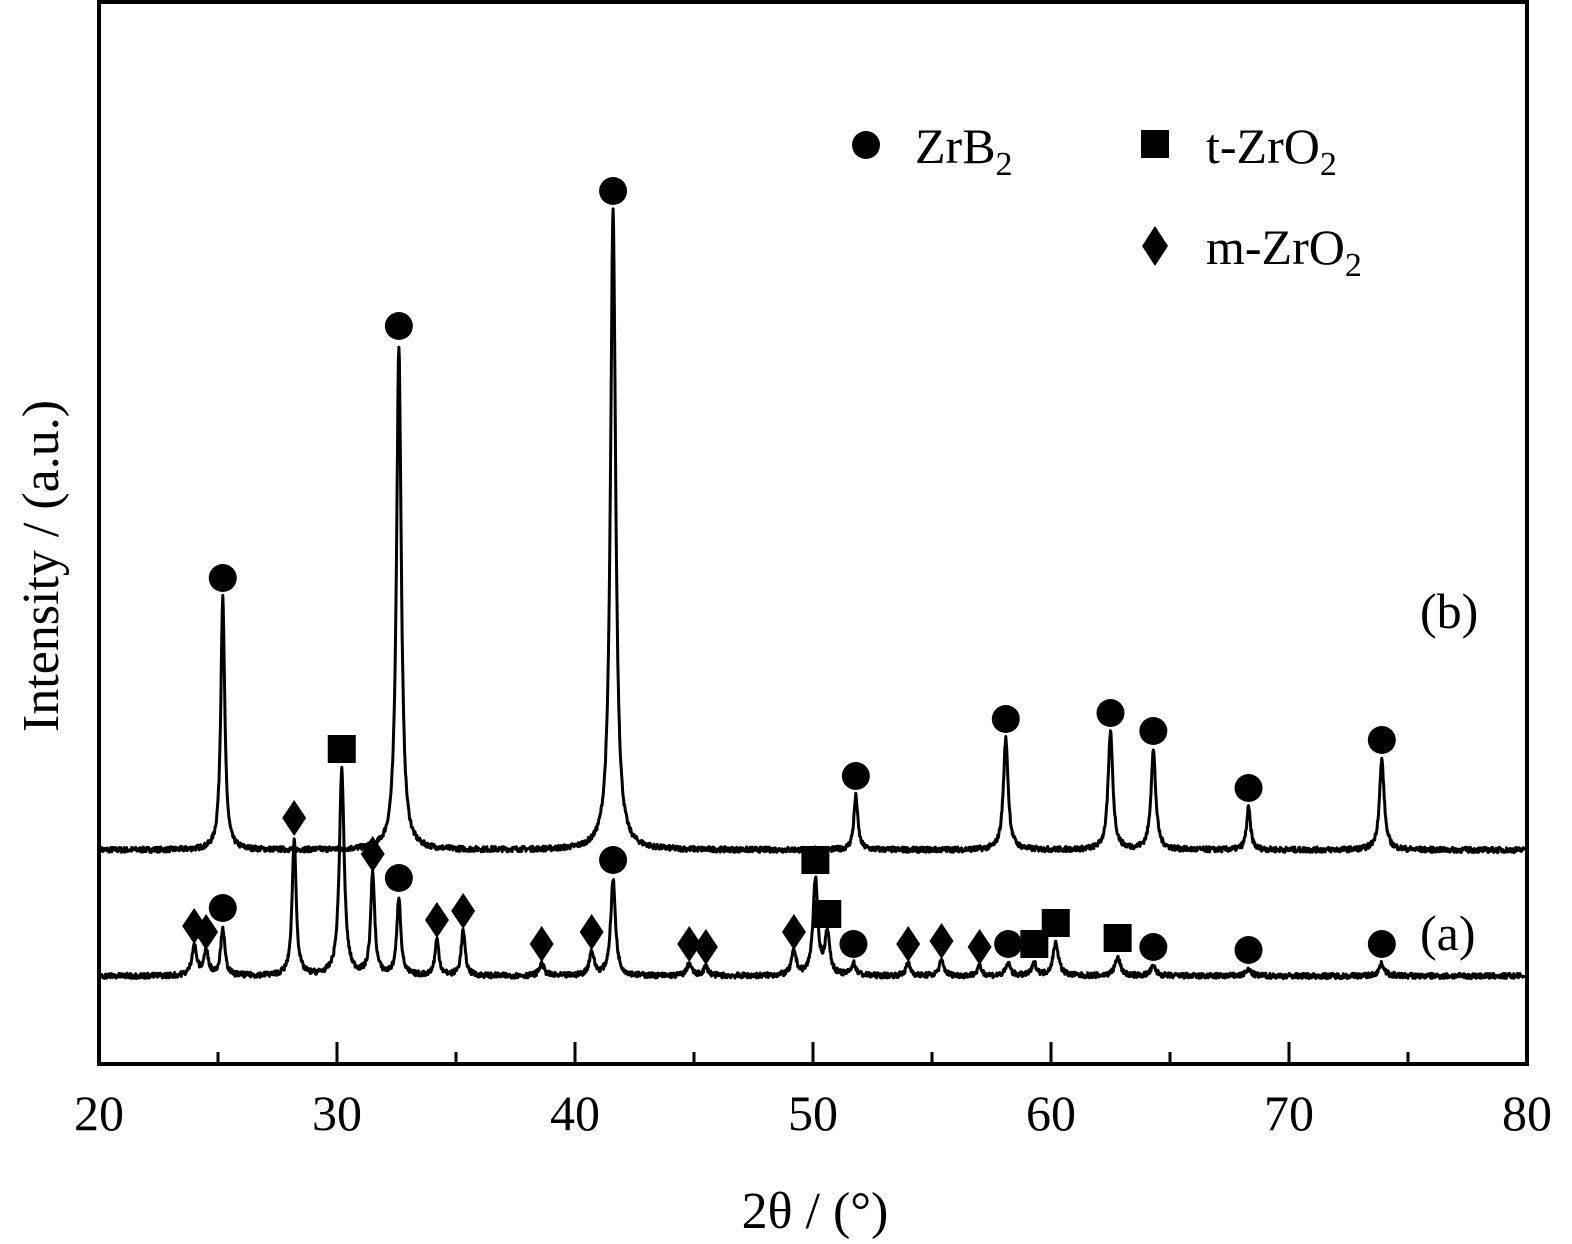 The height and width of the screenshot is (1244, 1572). Describe the element at coordinates (1107, 201) in the screenshot. I see `legend: ZrB2 t-ZrO2 m-ZrO2` at that location.